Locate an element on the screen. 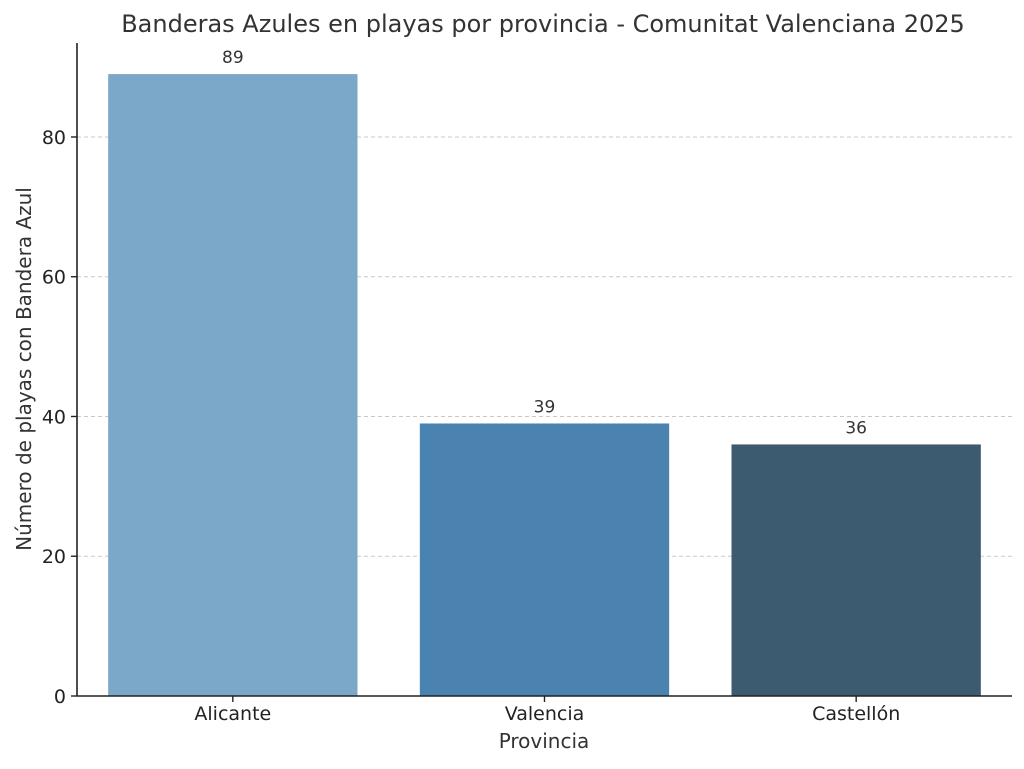 The height and width of the screenshot is (769, 1024). x-tick-label: Valencia is located at coordinates (545, 714).